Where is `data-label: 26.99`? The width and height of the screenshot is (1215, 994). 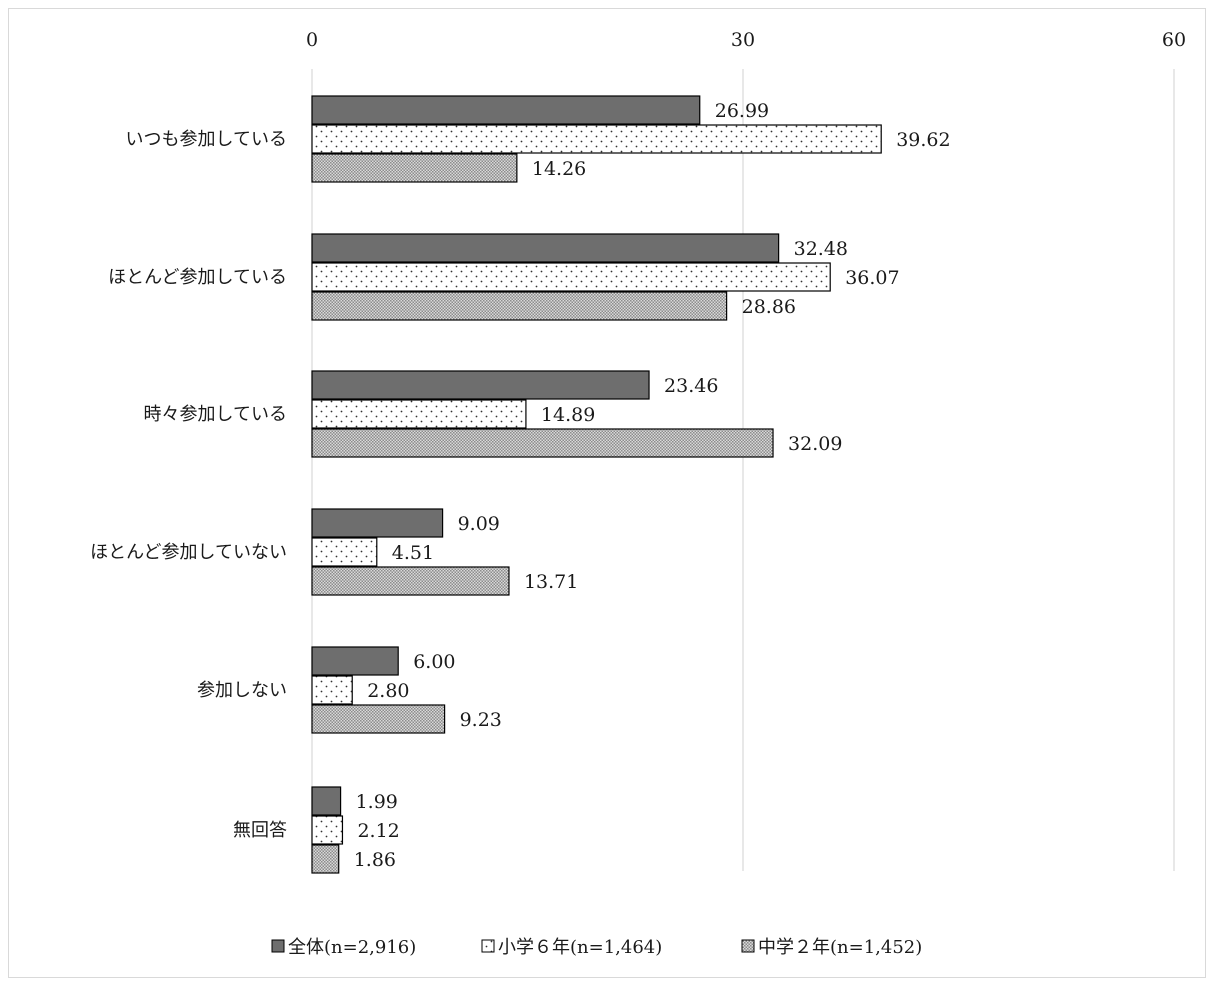
data-label: 26.99 is located at coordinates (742, 111).